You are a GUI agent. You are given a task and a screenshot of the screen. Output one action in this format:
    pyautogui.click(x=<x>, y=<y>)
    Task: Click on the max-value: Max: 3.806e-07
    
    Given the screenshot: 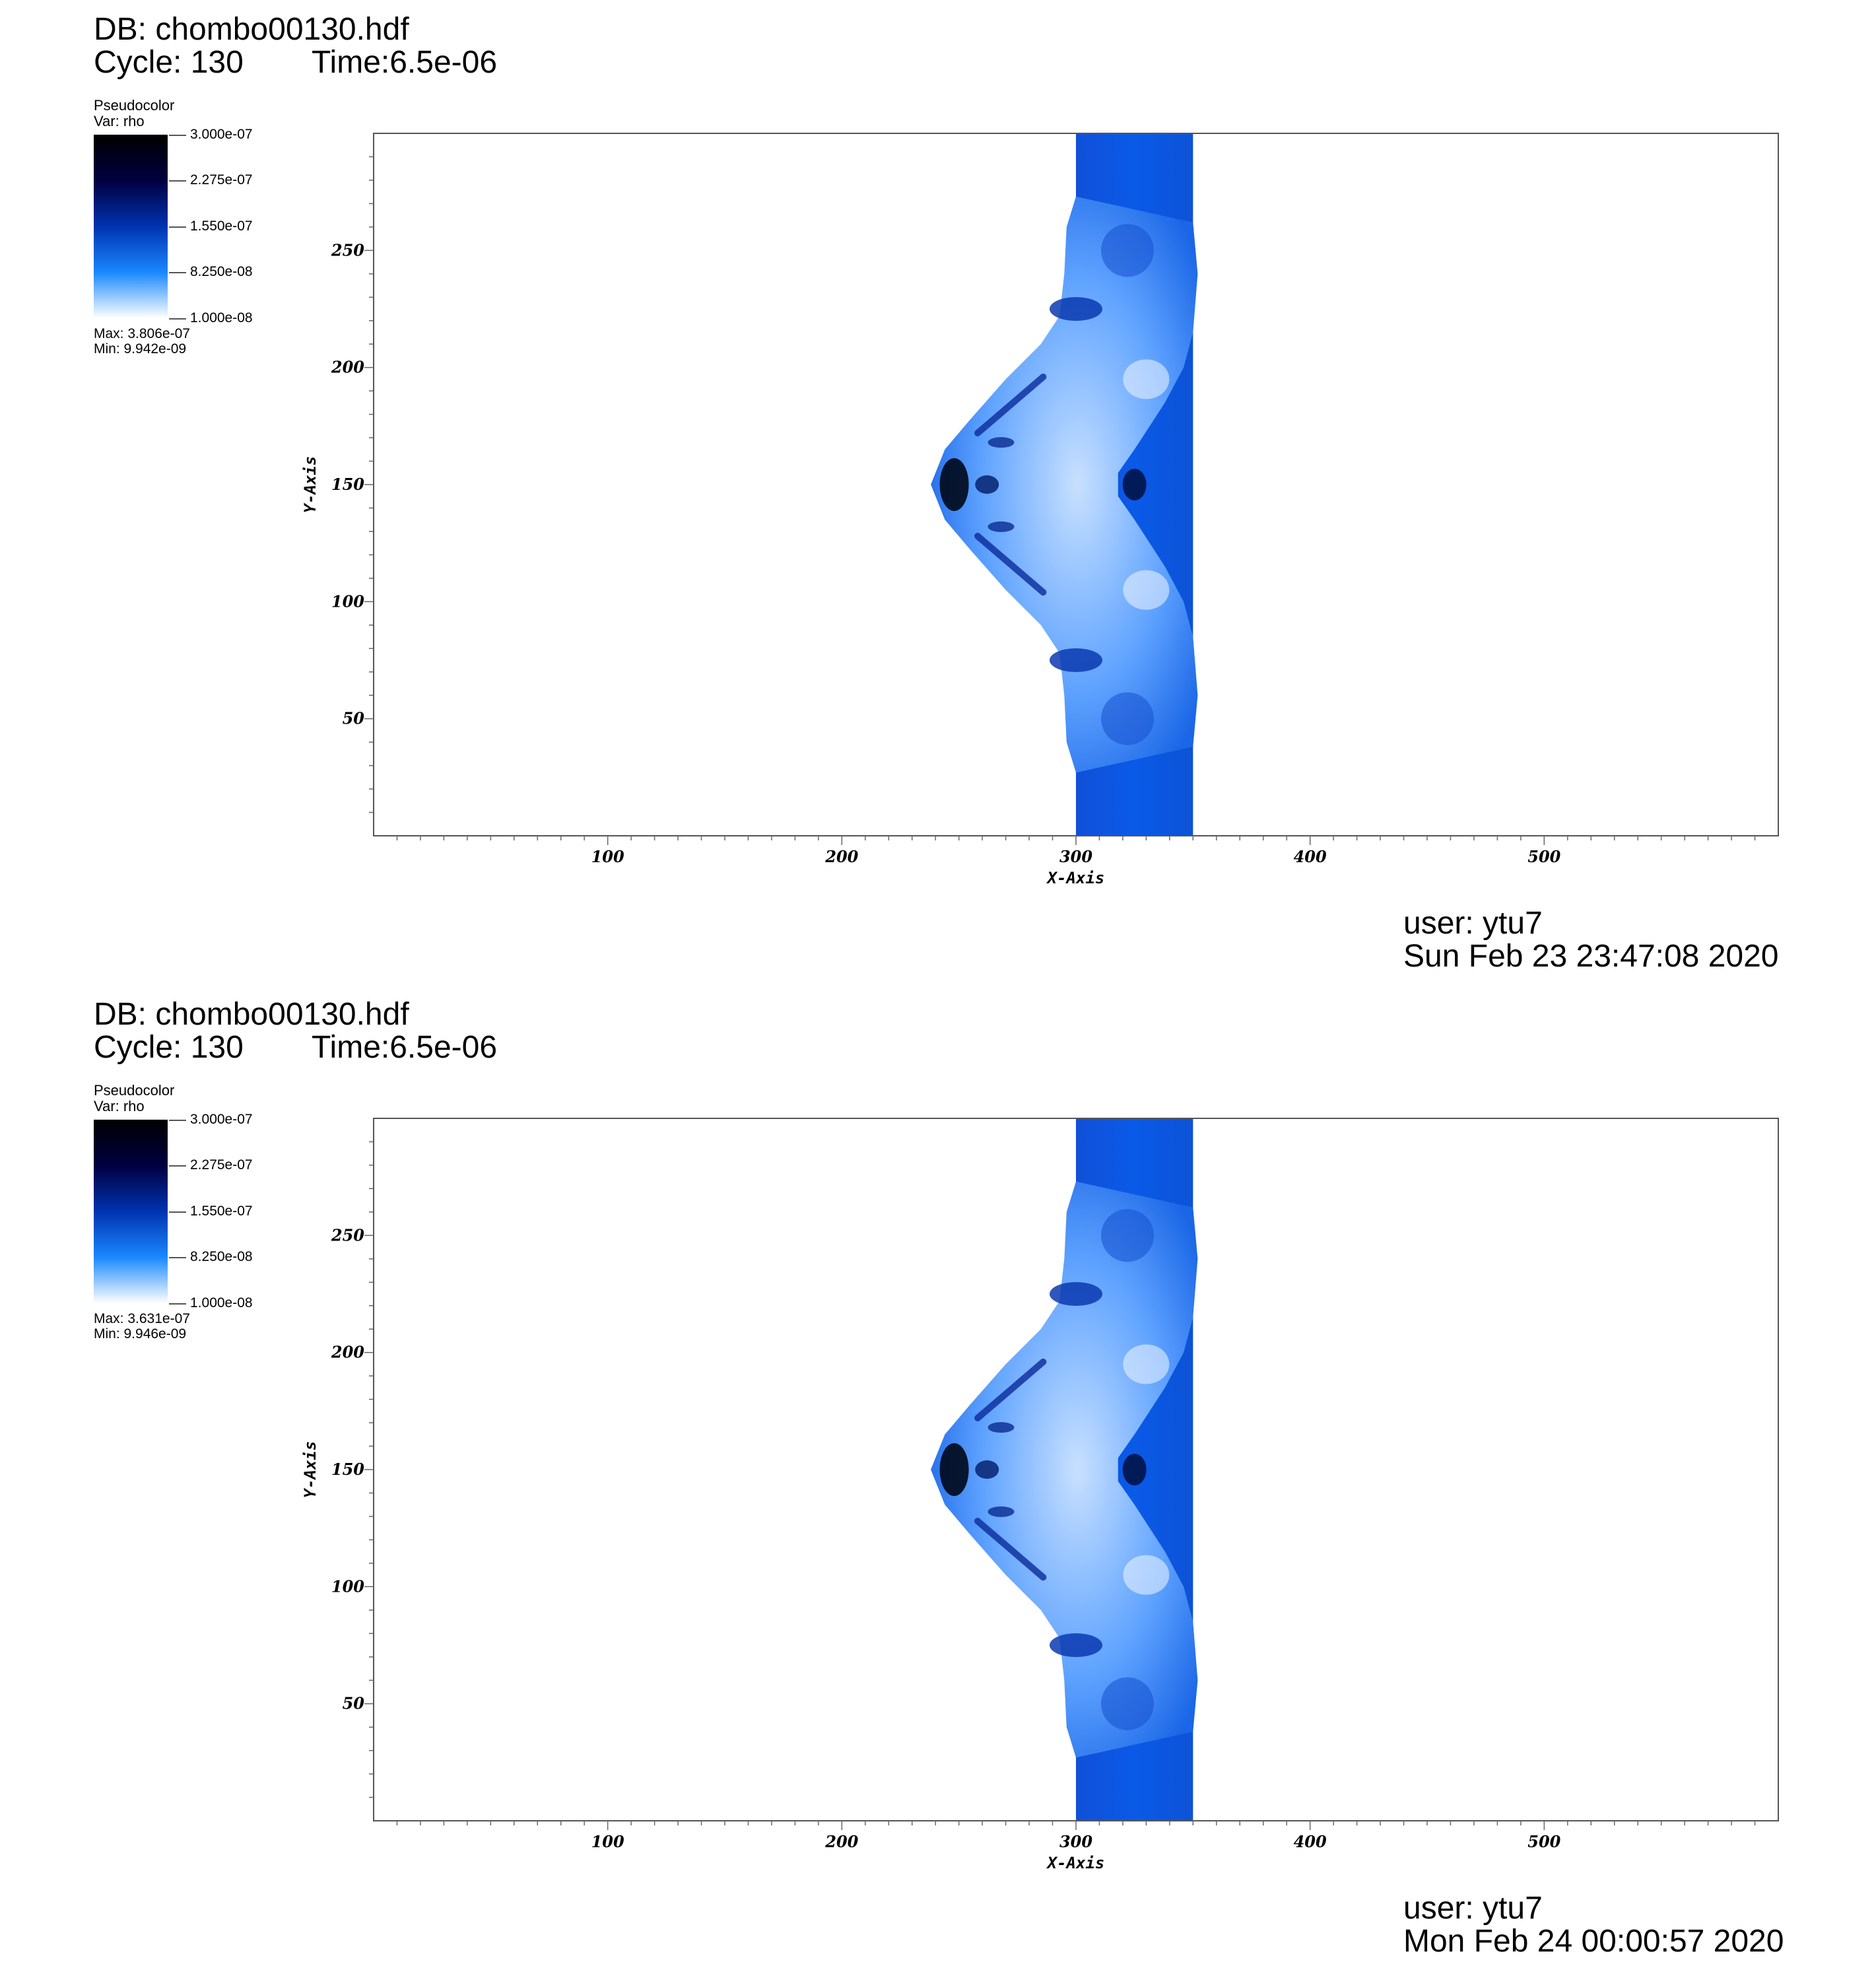 What is the action you would take?
    pyautogui.click(x=142, y=334)
    